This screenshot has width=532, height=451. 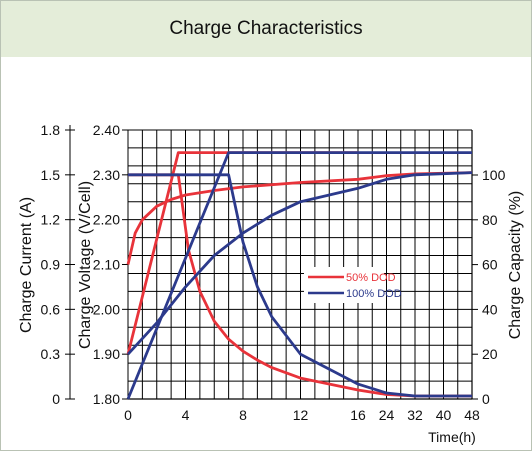 I want to click on legend-label: 100% DOD, so click(x=374, y=294).